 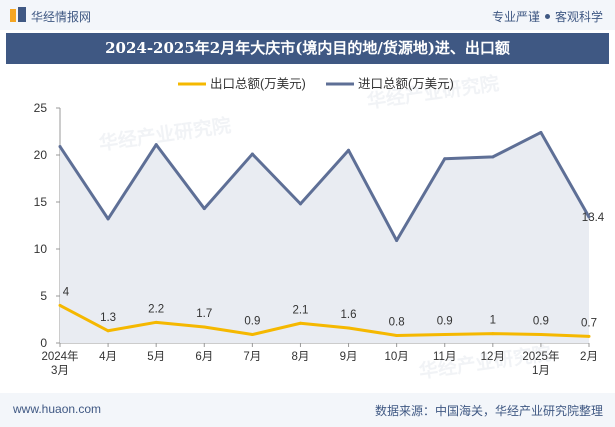 What do you see at coordinates (589, 323) in the screenshot?
I see `export-data-label: 0.7` at bounding box center [589, 323].